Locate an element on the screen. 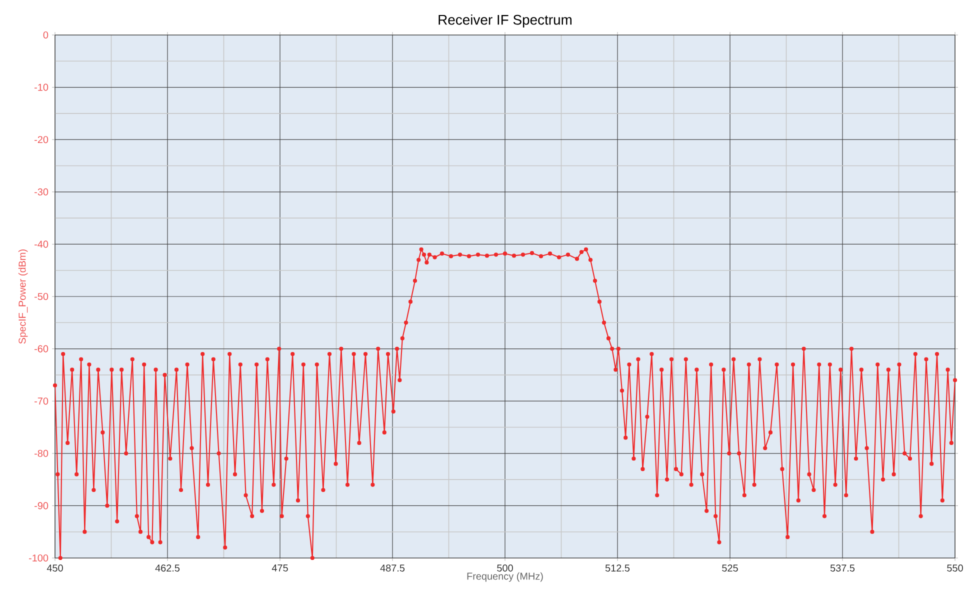 The width and height of the screenshot is (965, 597). x-tick-label: 550 is located at coordinates (955, 568).